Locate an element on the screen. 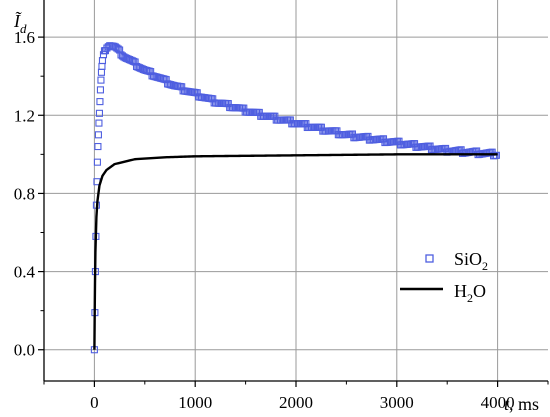 The height and width of the screenshot is (417, 550). x-tick-label-0: 0 is located at coordinates (94, 402).